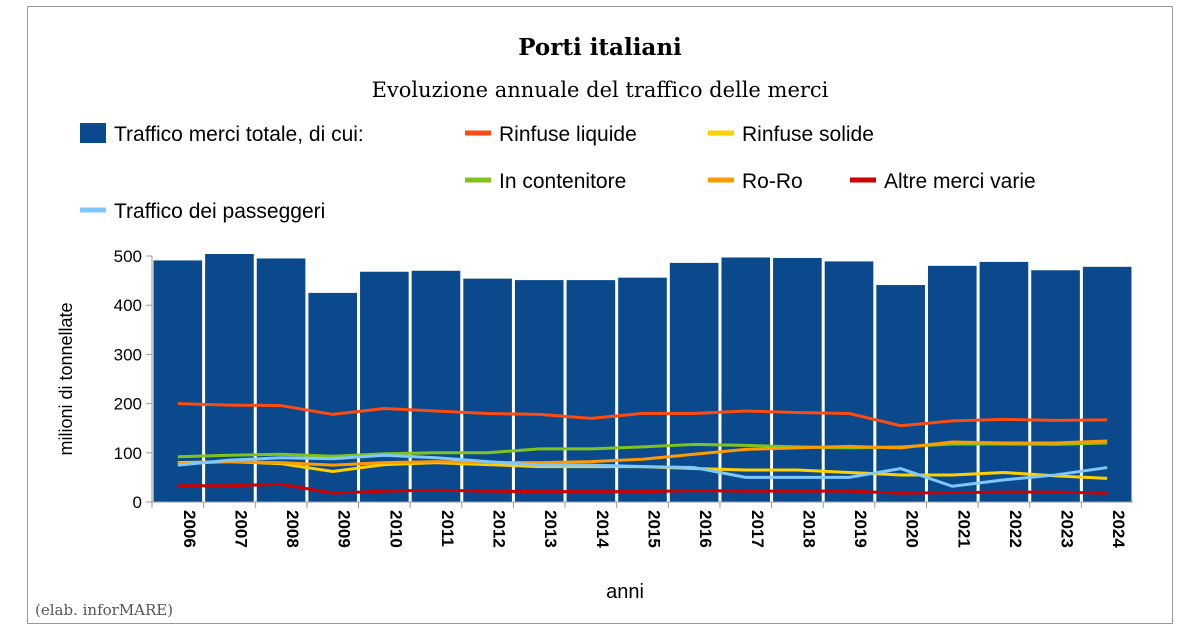 The height and width of the screenshot is (630, 1200). Describe the element at coordinates (625, 592) in the screenshot. I see `x-axis-label: anni` at that location.